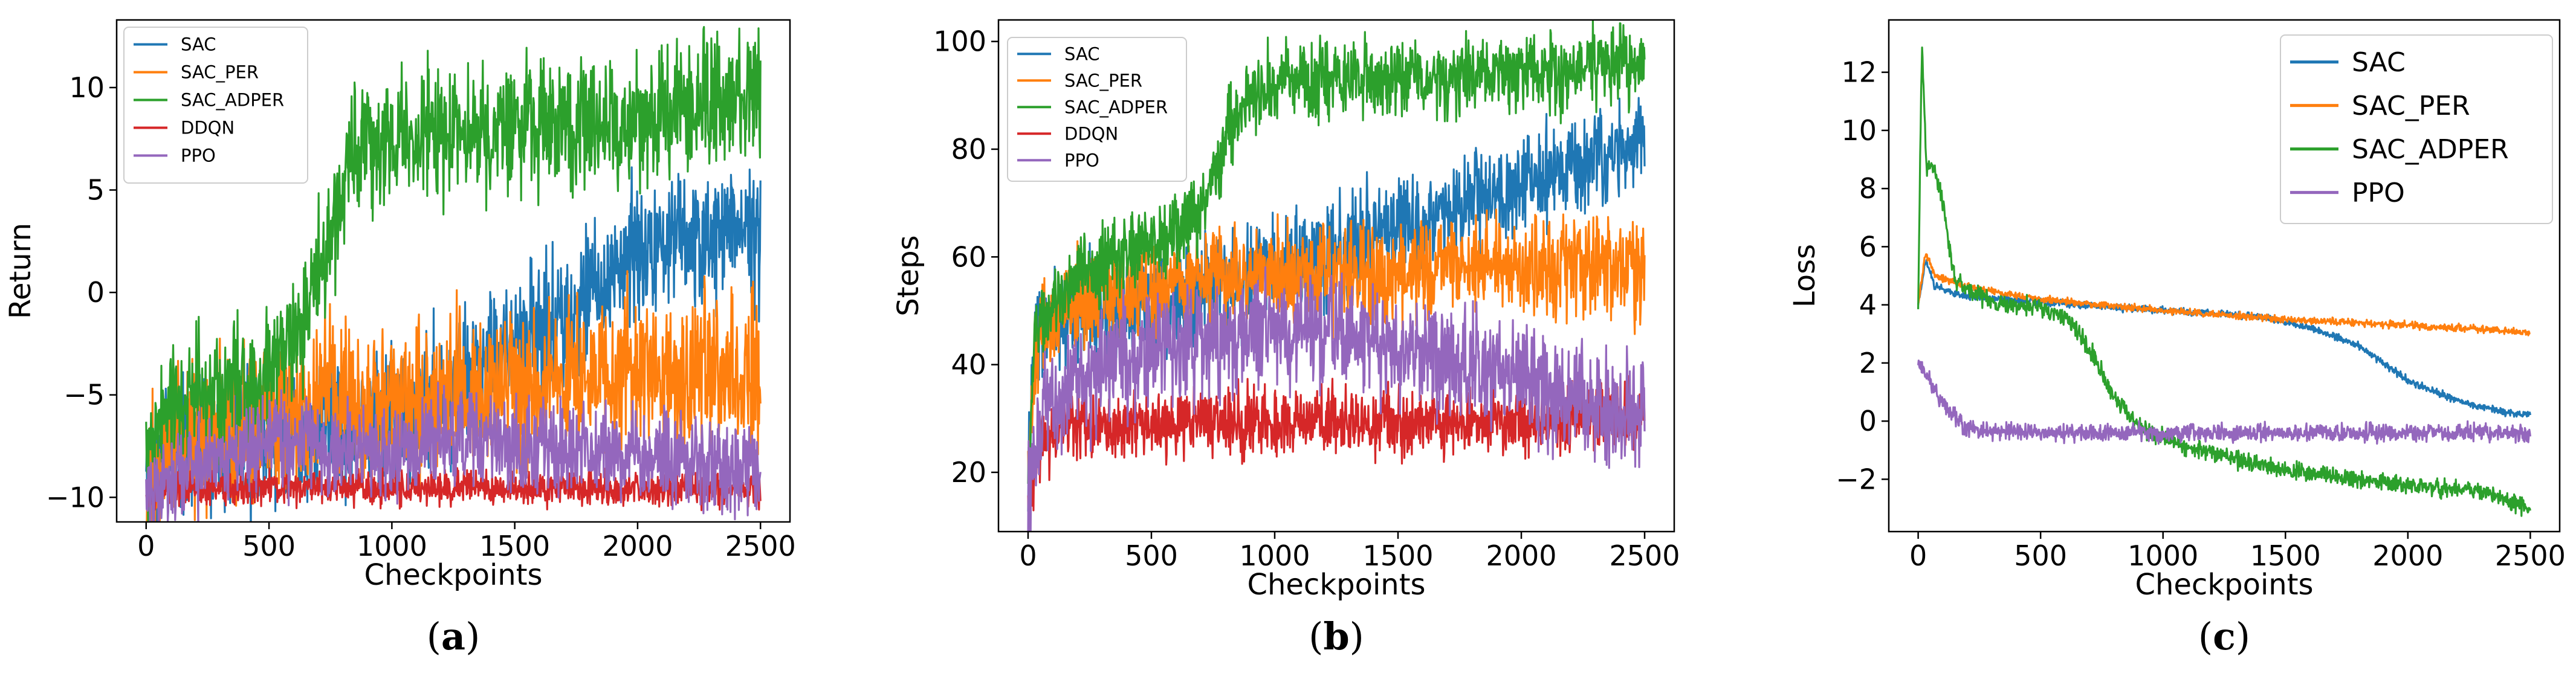  What do you see at coordinates (96, 190) in the screenshot?
I see `y-tick-label: 5` at bounding box center [96, 190].